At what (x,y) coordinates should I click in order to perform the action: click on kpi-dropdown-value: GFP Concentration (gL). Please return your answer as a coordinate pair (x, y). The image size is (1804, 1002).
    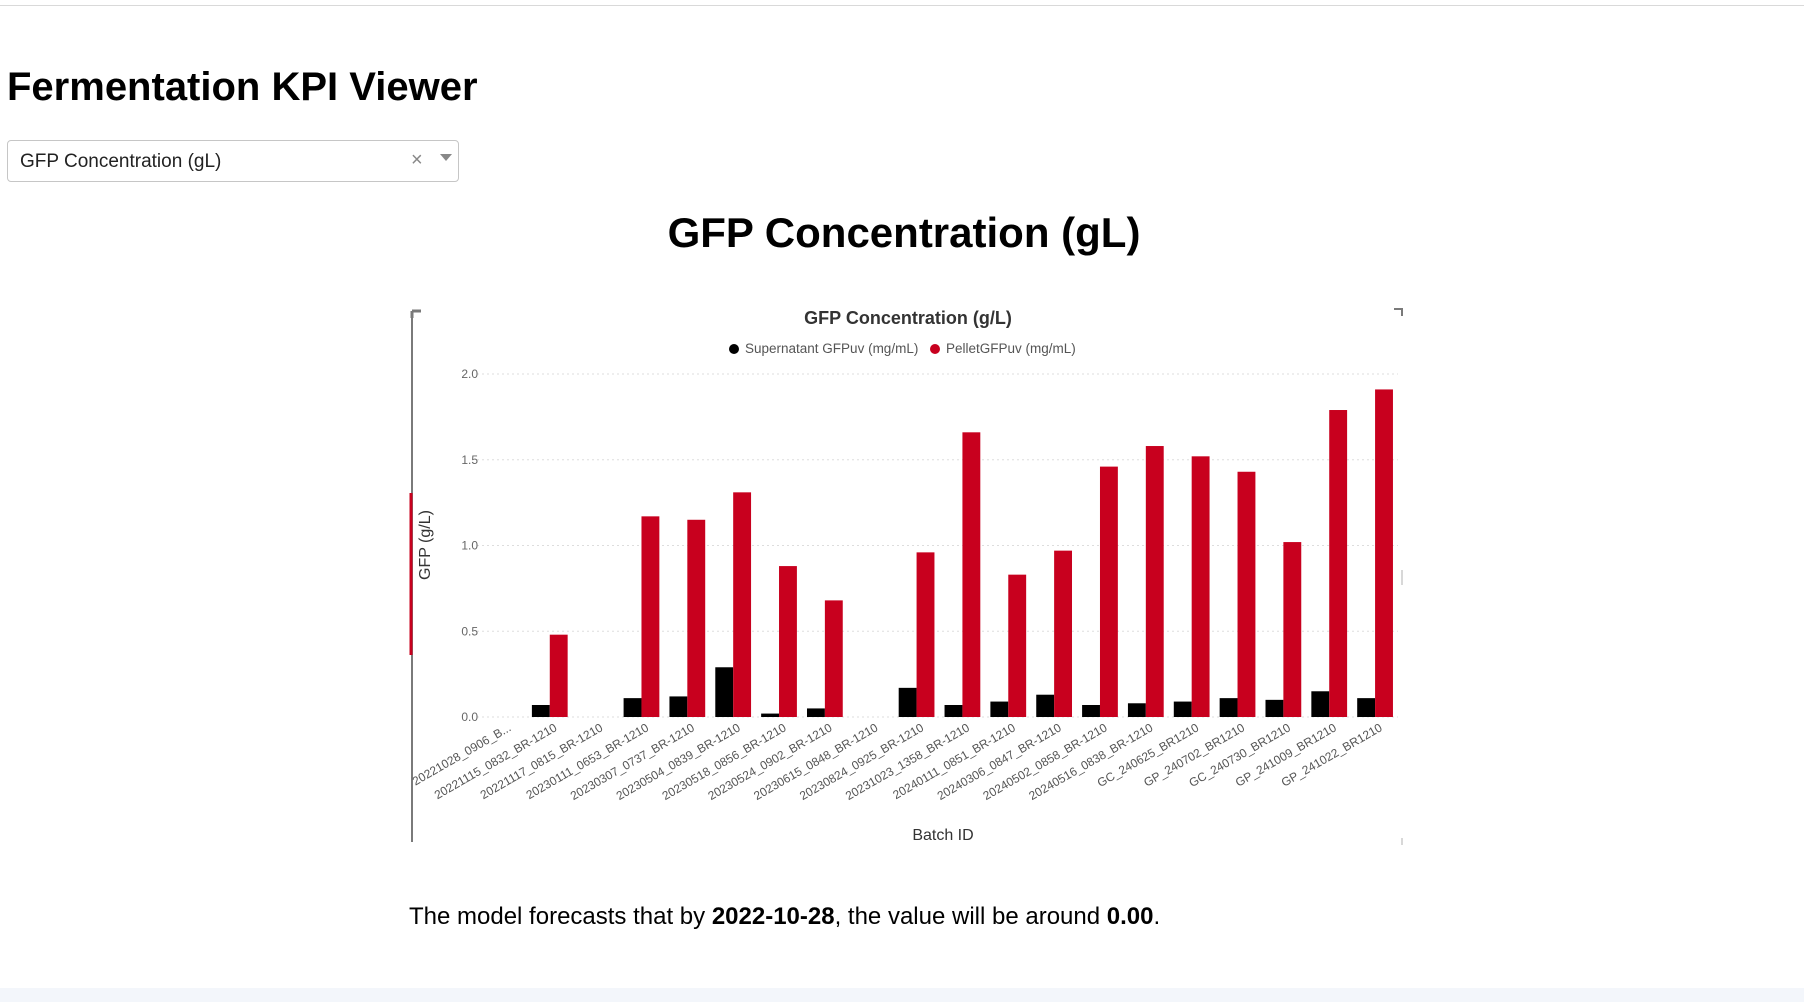
    Looking at the image, I should click on (121, 161).